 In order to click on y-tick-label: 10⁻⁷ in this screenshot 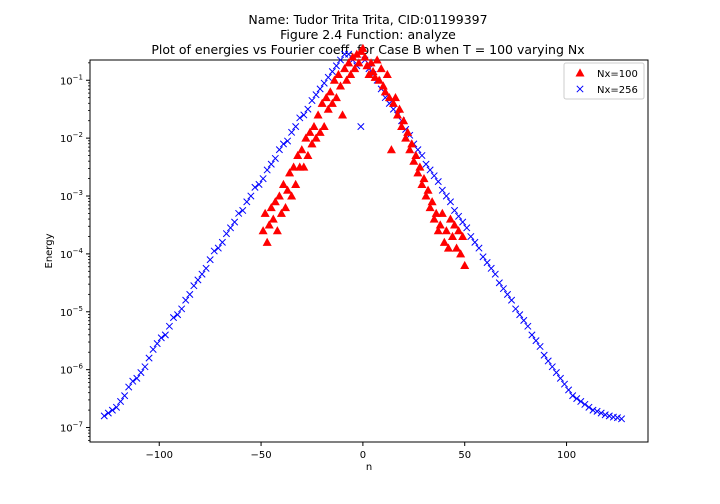, I will do `click(71, 428)`.